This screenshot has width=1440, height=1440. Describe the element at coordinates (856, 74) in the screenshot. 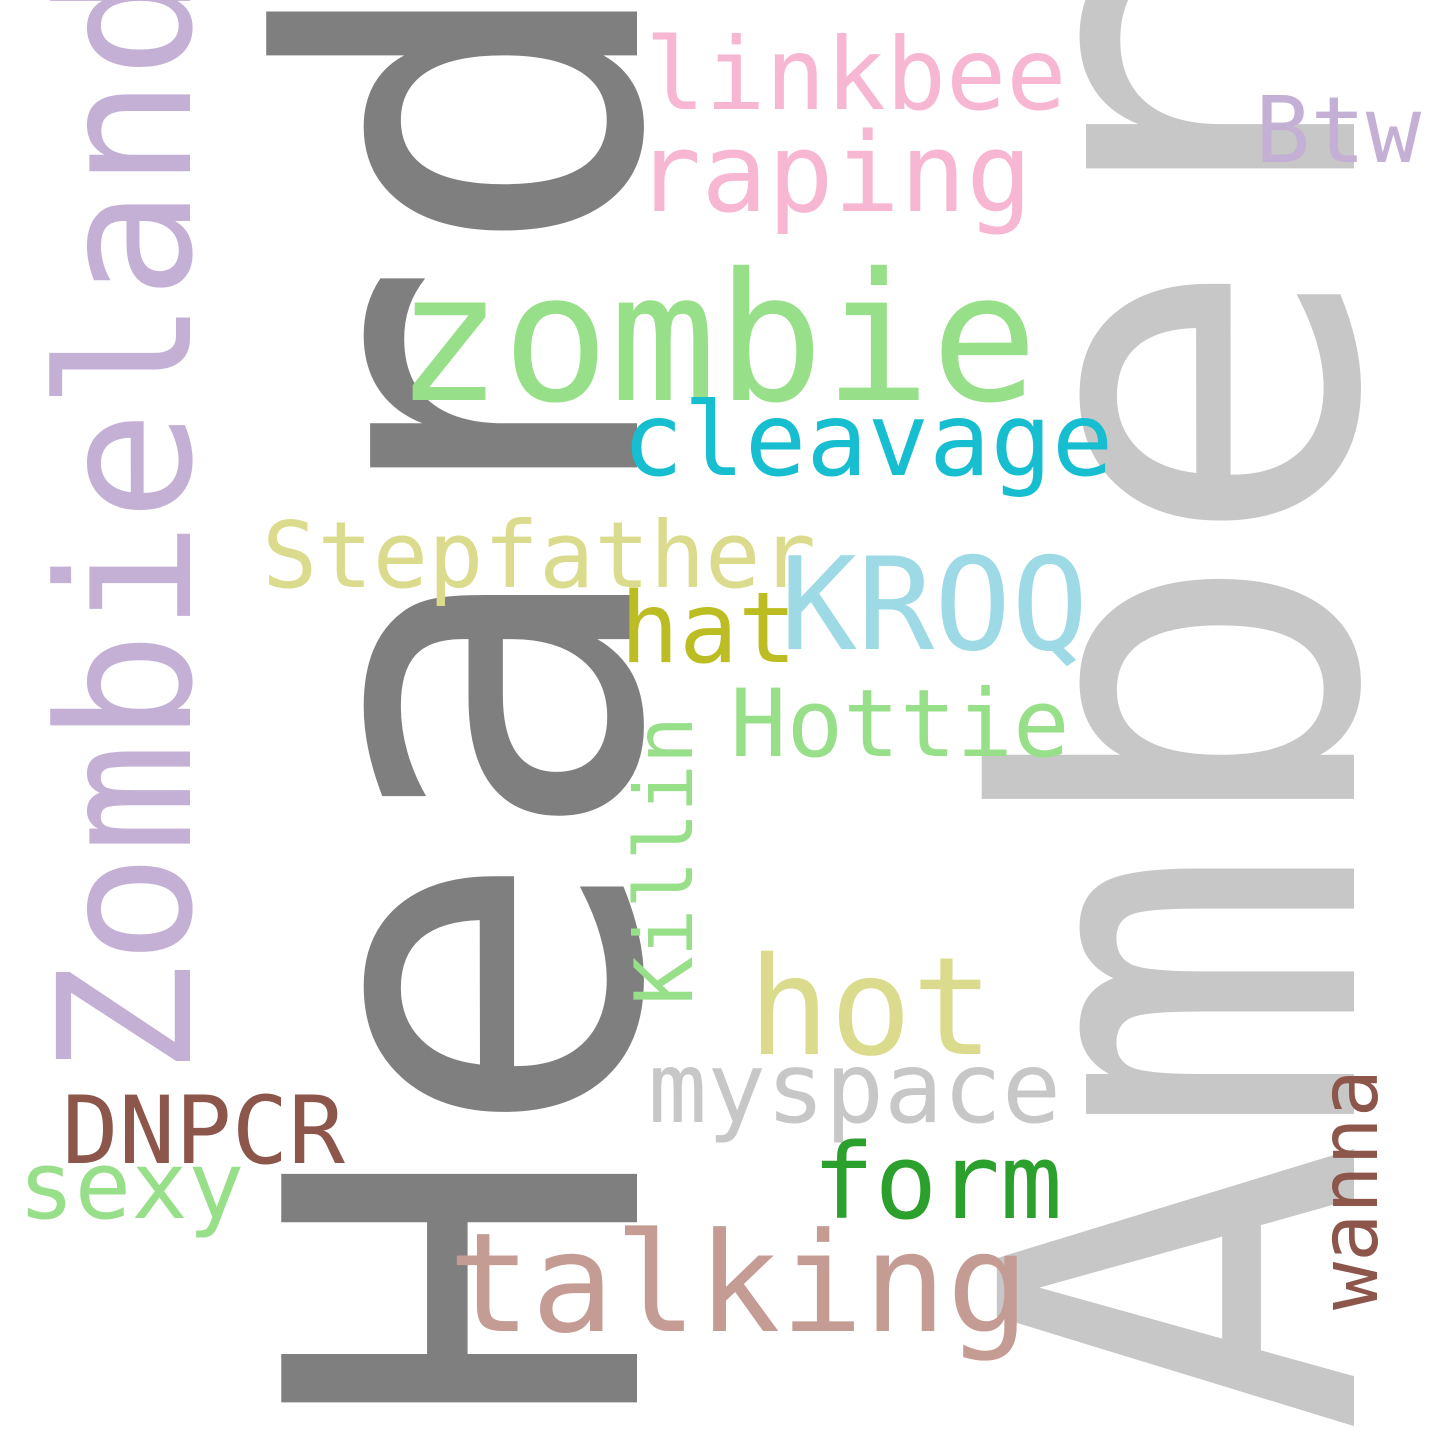

I see `word-linkbee: linkbee` at that location.